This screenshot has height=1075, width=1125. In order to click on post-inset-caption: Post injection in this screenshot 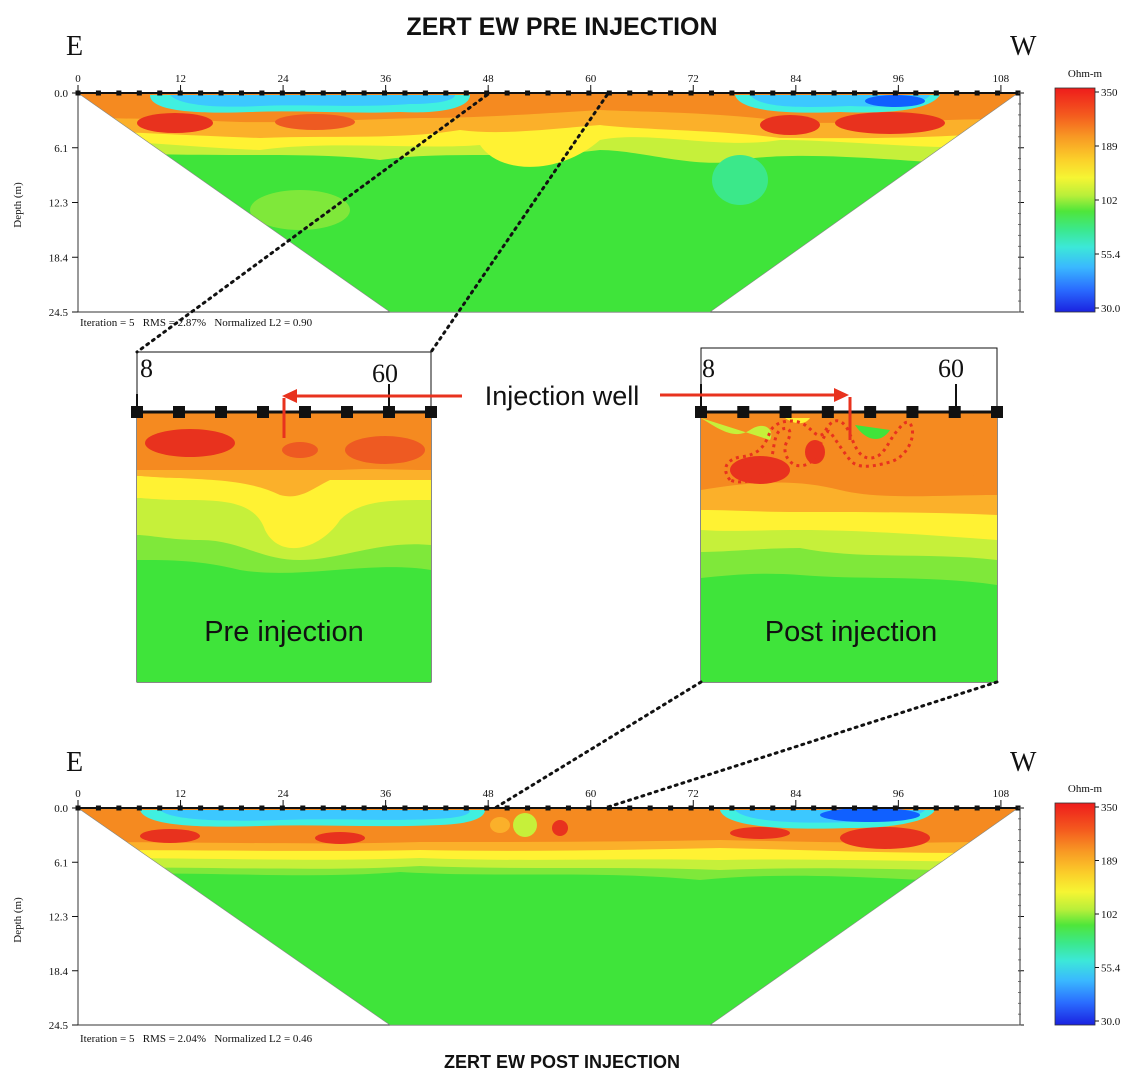, I will do `click(851, 632)`.